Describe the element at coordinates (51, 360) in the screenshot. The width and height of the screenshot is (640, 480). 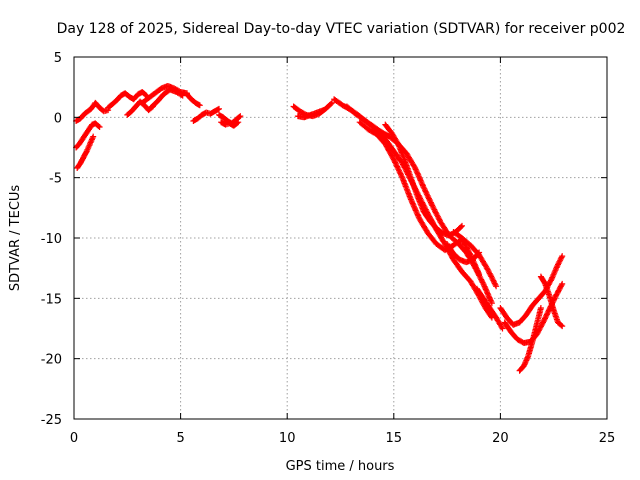
I see `y-tick-label: -20` at that location.